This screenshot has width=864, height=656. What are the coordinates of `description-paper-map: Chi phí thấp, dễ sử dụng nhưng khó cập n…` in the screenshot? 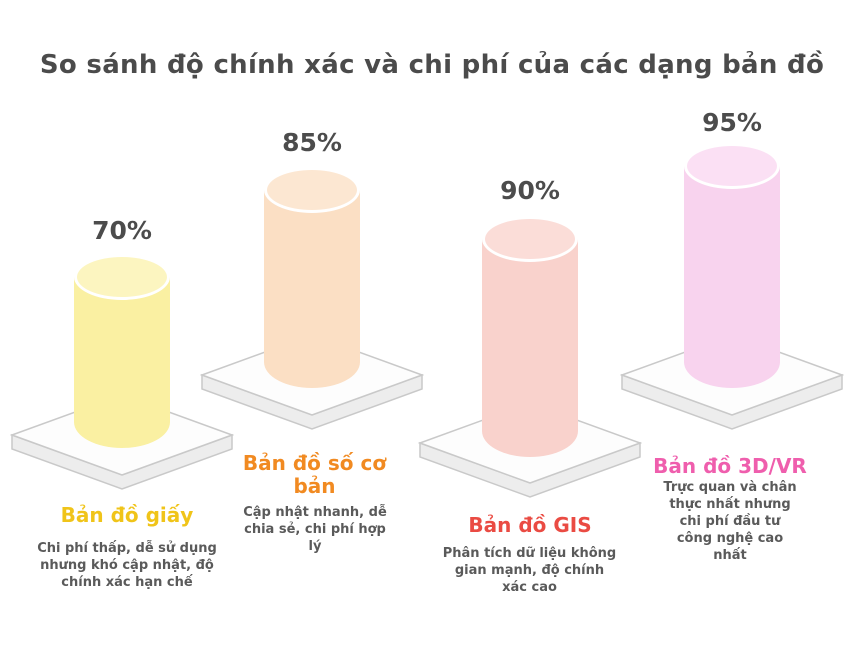 It's located at (127, 565).